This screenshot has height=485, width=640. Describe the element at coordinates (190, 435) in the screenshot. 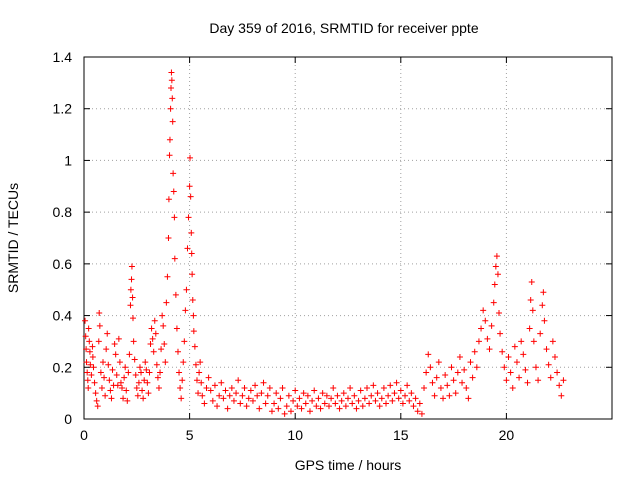

I see `x-tick-label: 5` at that location.